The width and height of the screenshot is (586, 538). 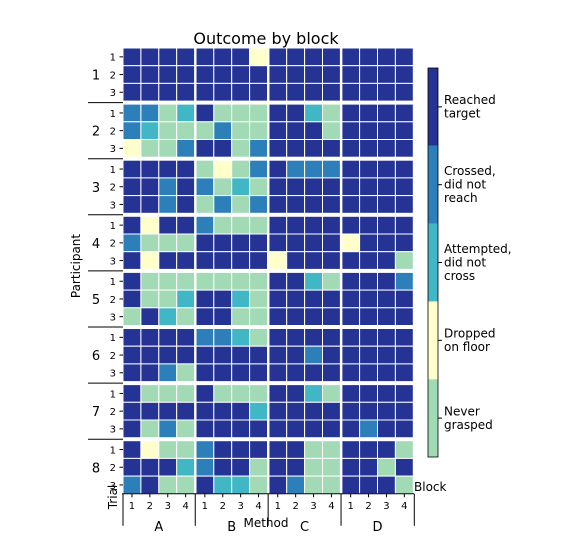 What do you see at coordinates (386, 506) in the screenshot?
I see `block-tick-label: 3` at bounding box center [386, 506].